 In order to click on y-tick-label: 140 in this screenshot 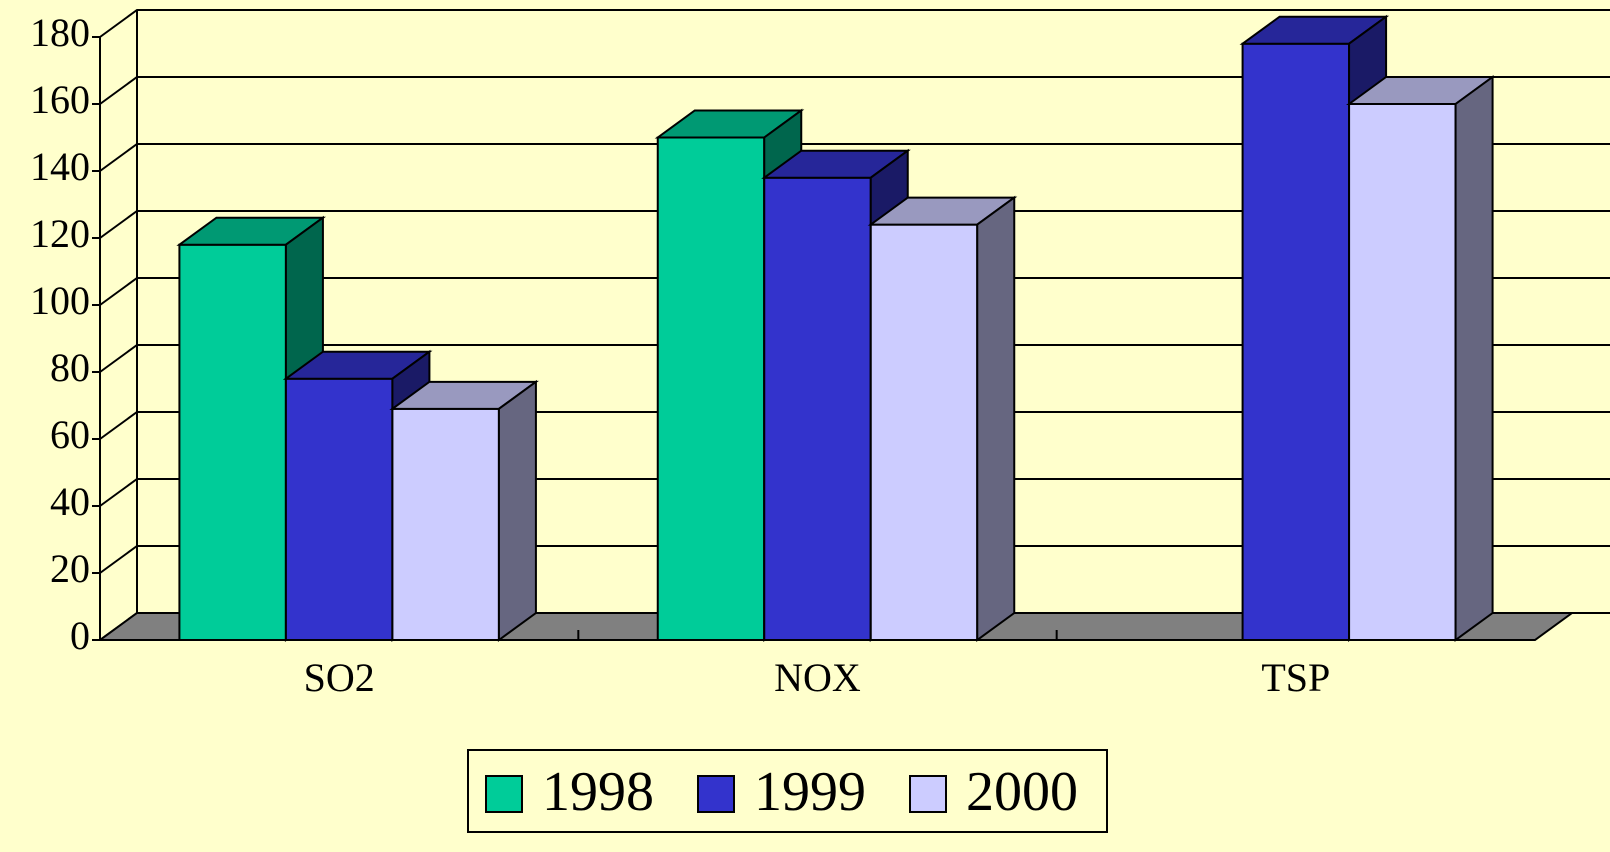, I will do `click(60, 166)`.